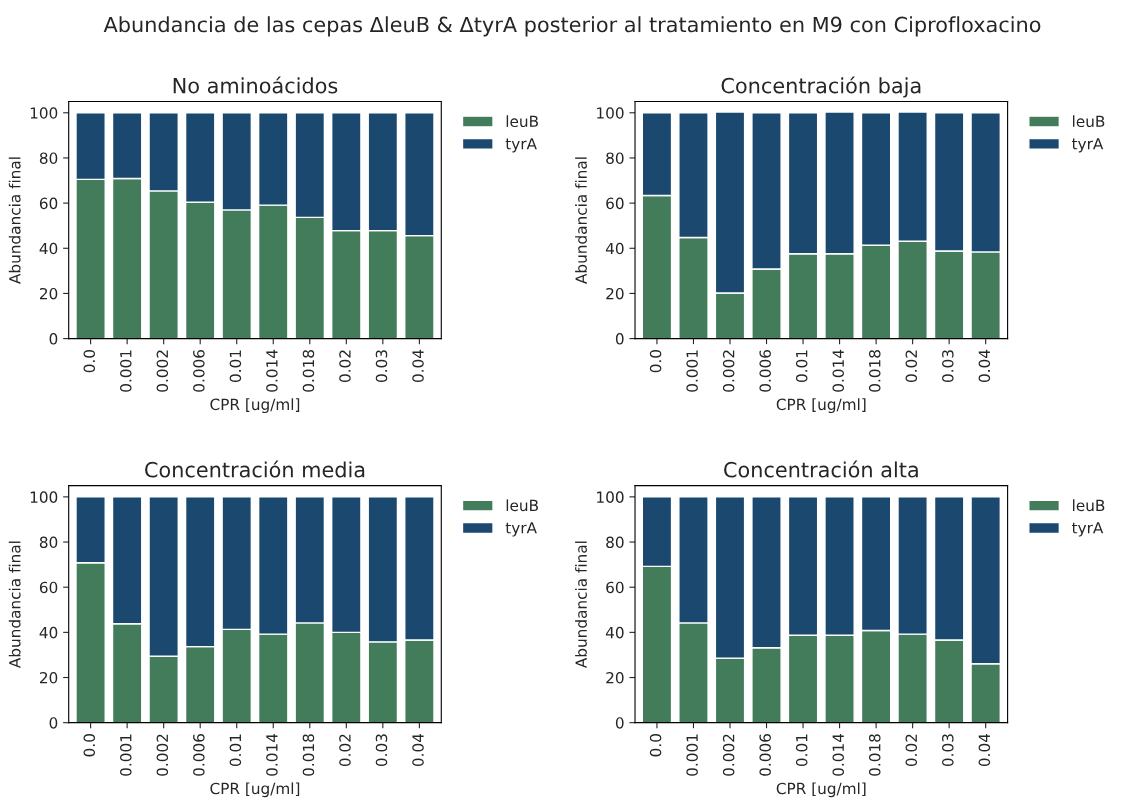 This screenshot has height=812, width=1145. I want to click on text: Abundancia de las cepas ΔleuB & ΔtyrA posterior al tratamiento en M9 con Ciprofloxacino, so click(572, 26).